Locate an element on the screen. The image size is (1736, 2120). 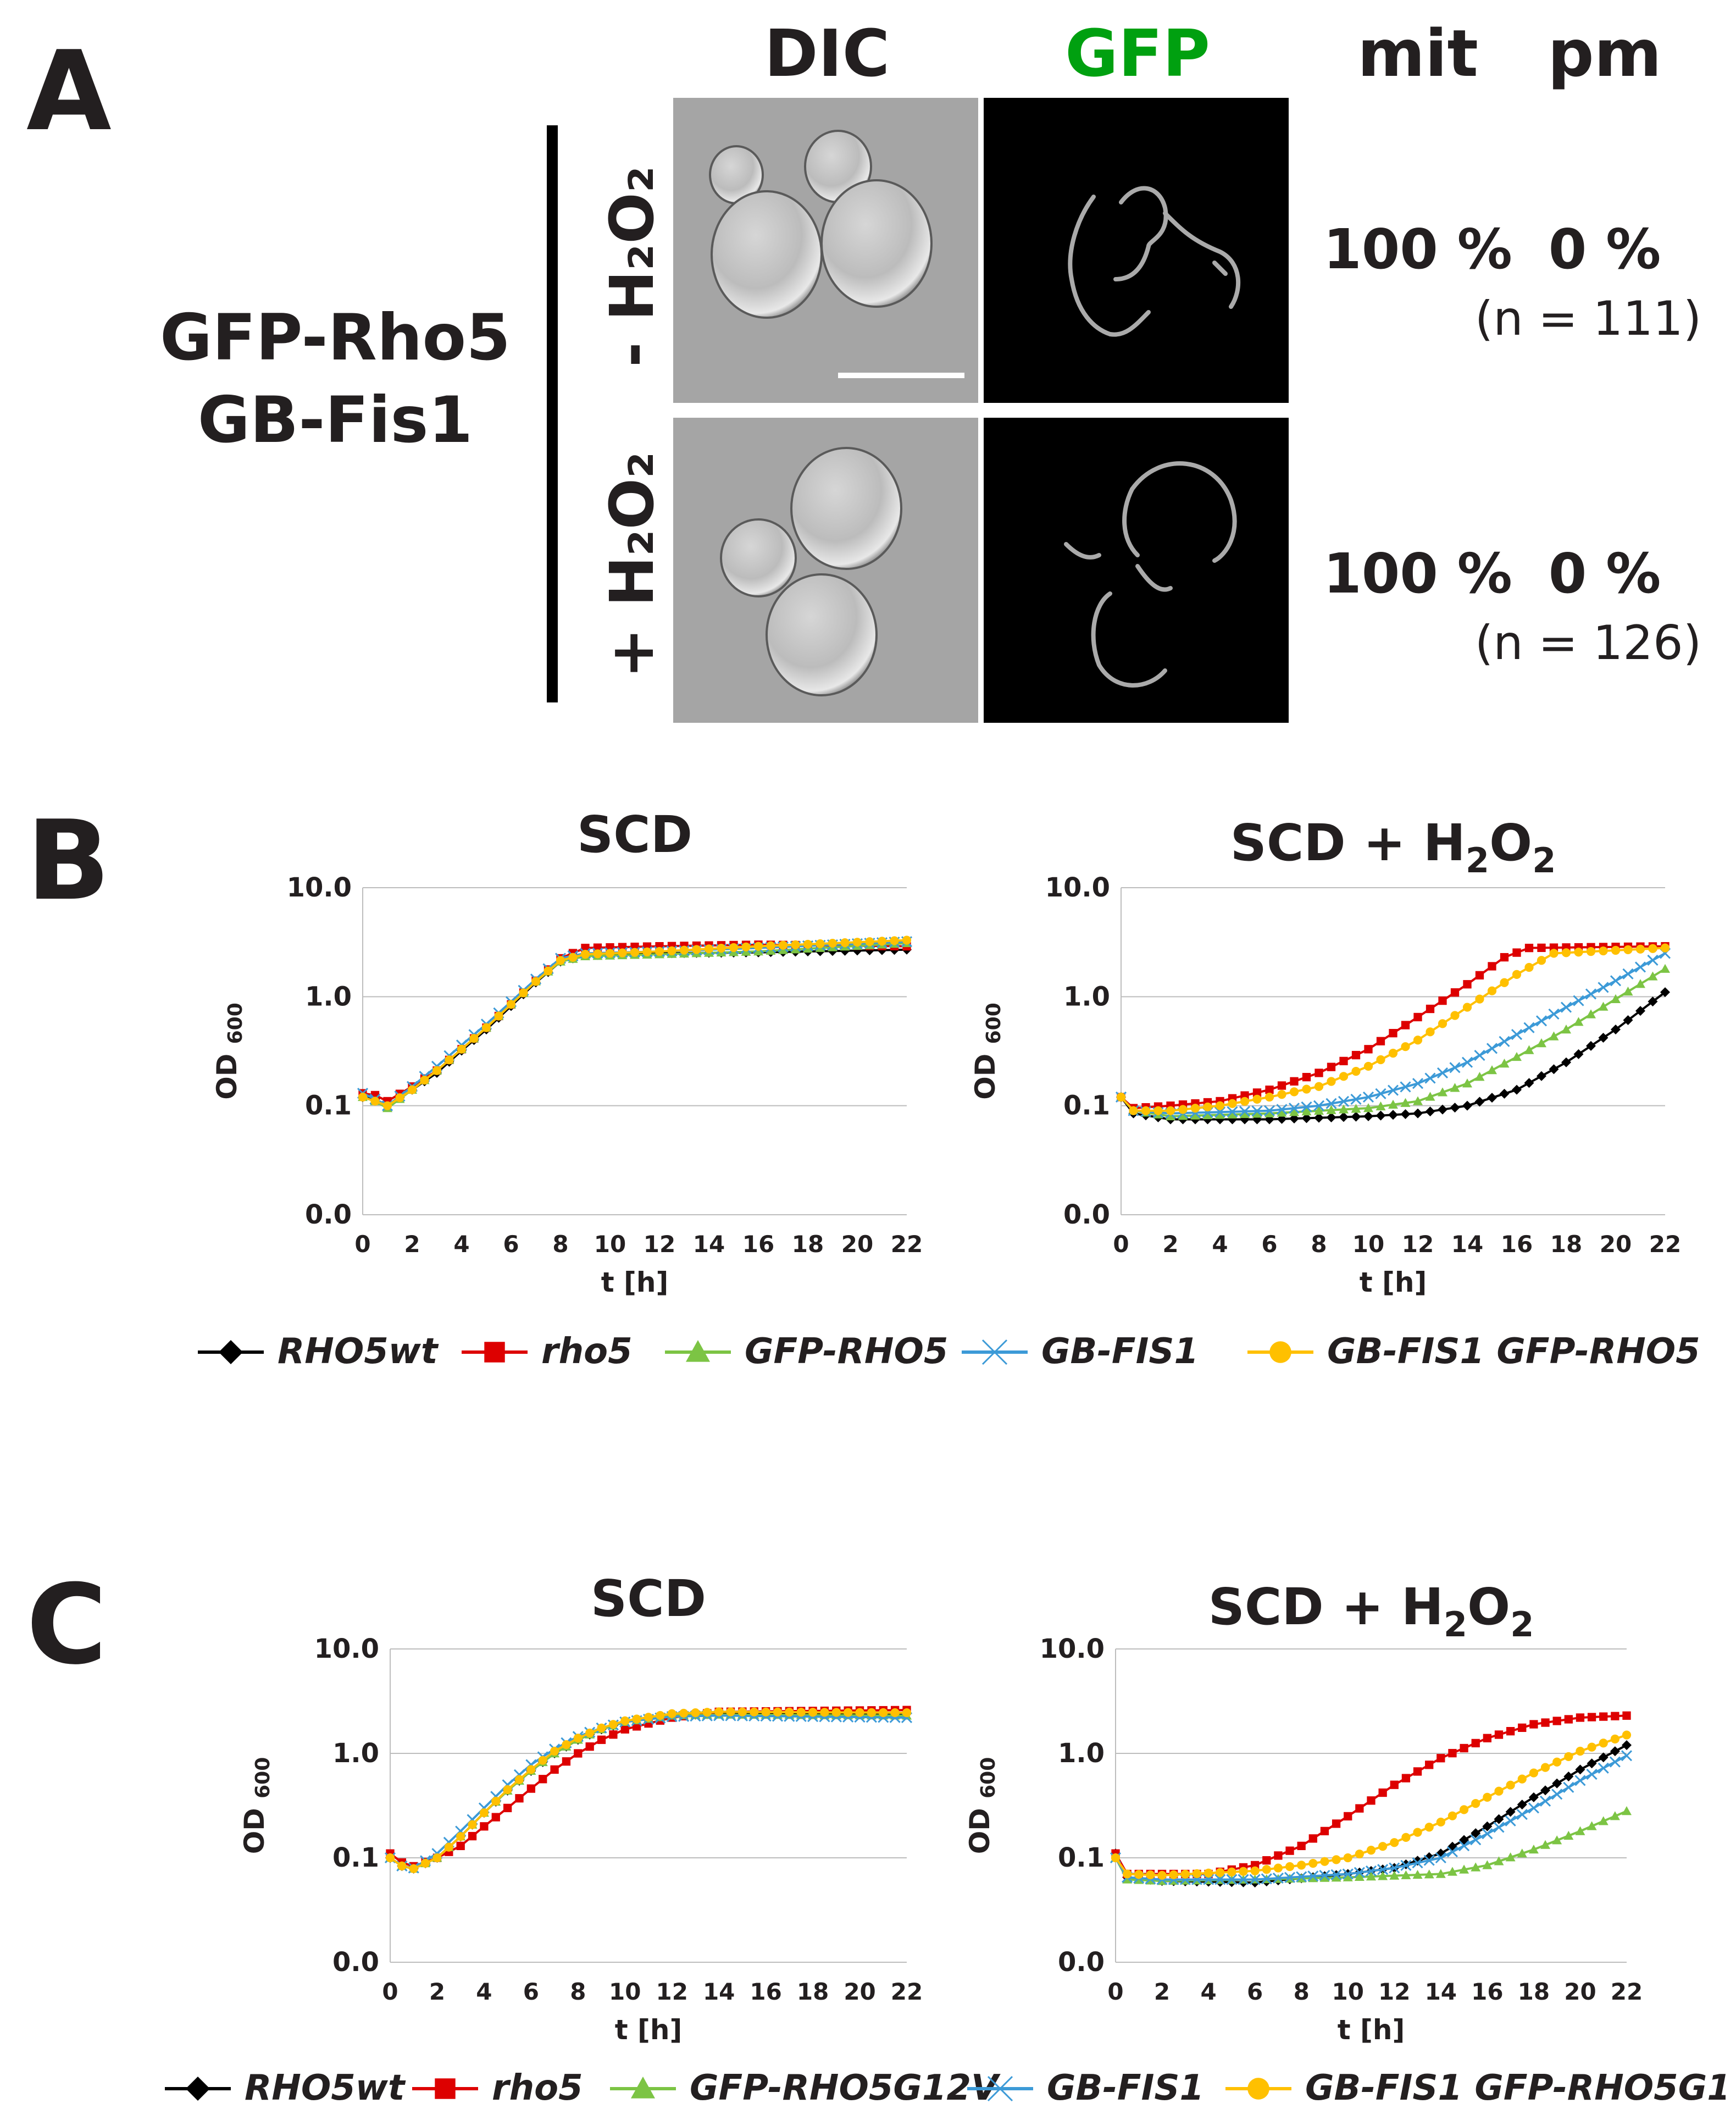
x-tick-label: 0 is located at coordinates (1115, 1991).